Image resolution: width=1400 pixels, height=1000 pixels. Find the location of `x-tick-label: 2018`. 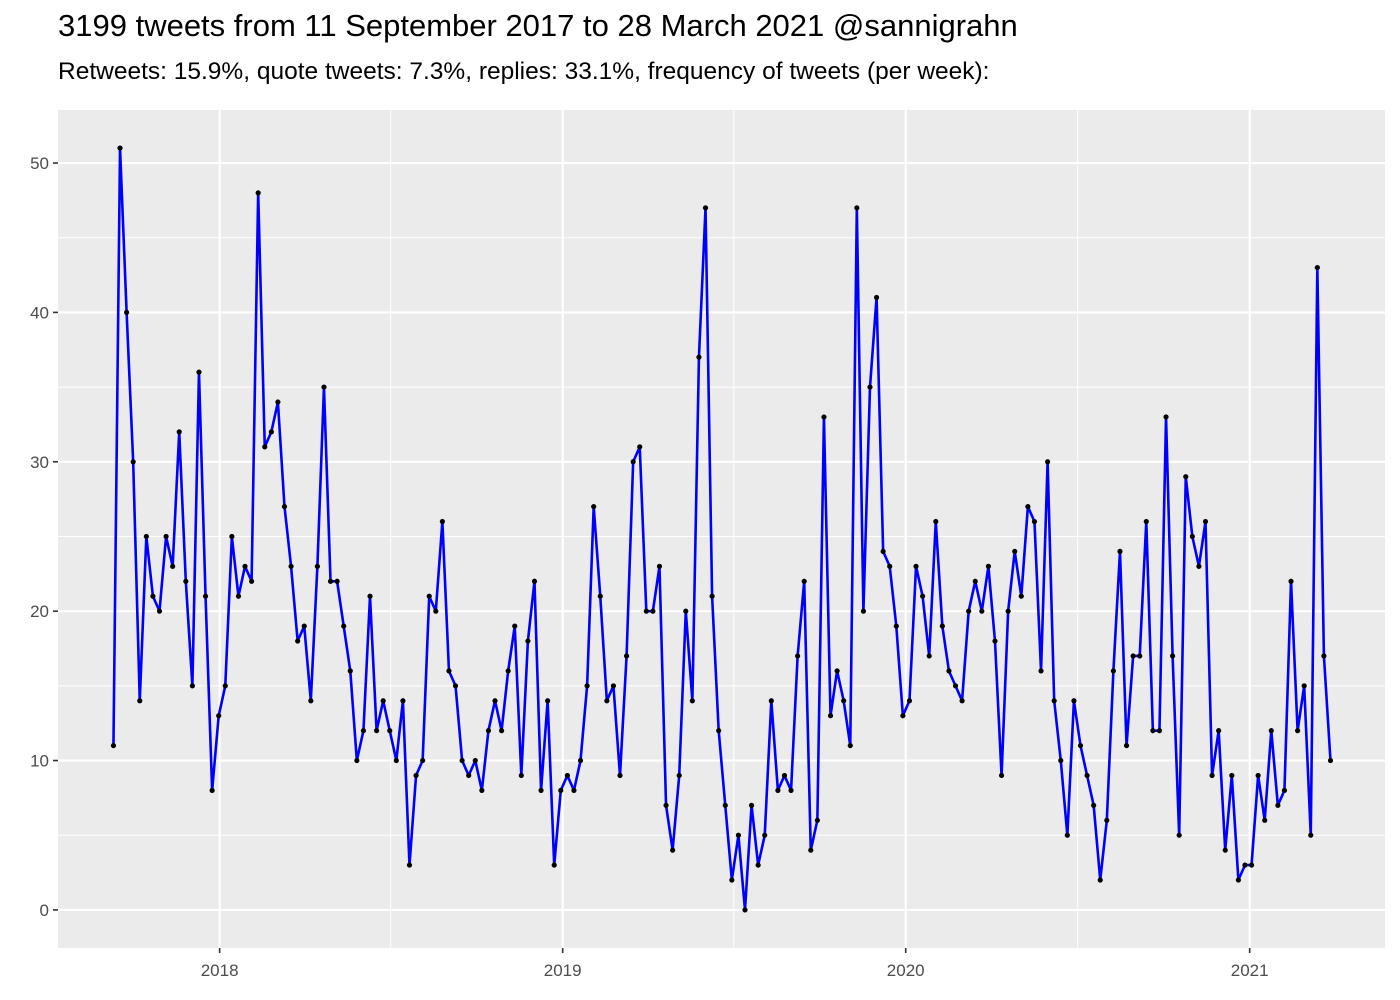

x-tick-label: 2018 is located at coordinates (220, 970).